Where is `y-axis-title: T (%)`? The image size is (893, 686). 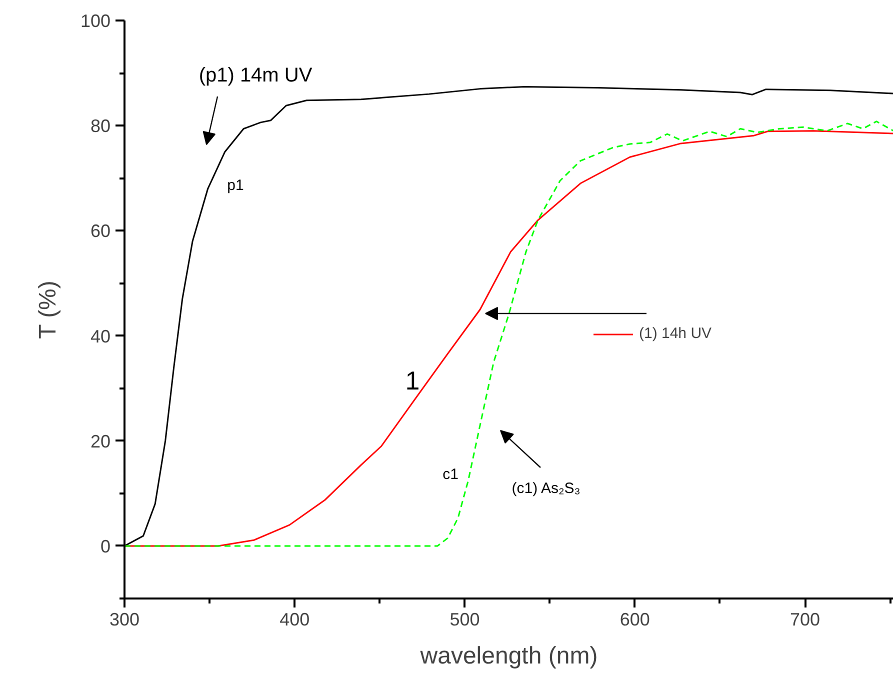
y-axis-title: T (%) is located at coordinates (48, 309).